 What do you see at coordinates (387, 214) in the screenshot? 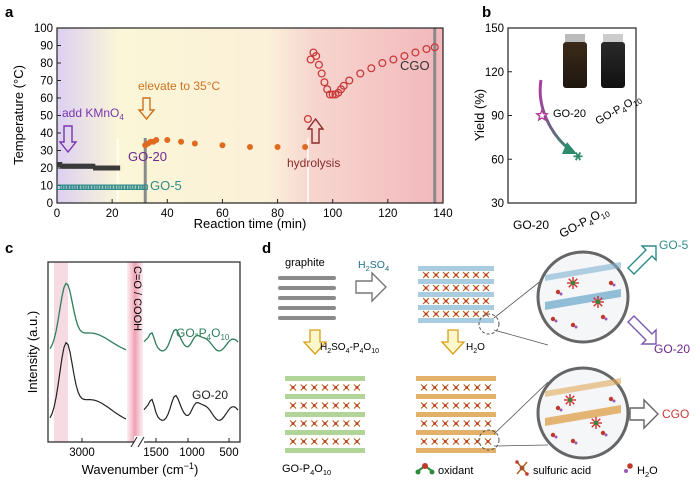
I see `x-tick-label: 120` at bounding box center [387, 214].